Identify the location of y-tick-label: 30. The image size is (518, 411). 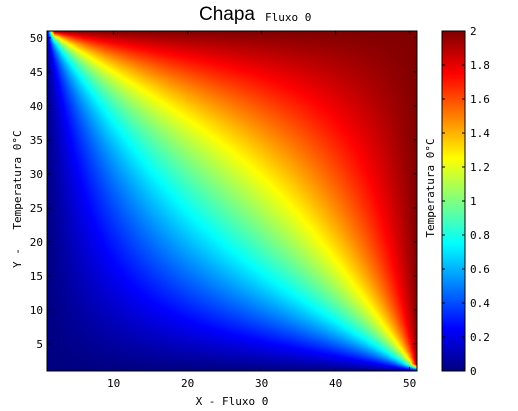
(36, 174).